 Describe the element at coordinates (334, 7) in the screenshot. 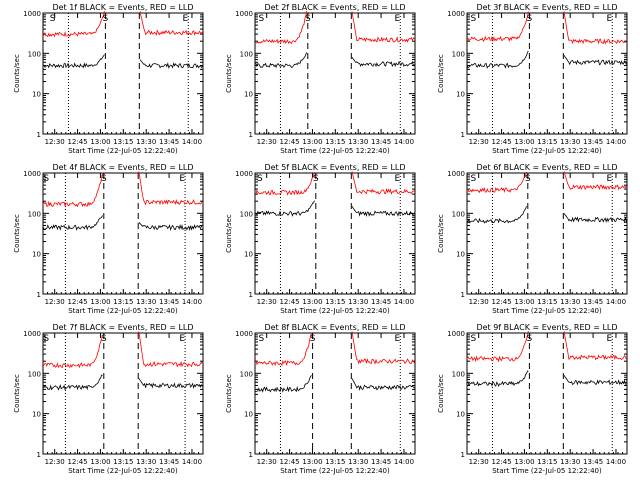

I see `panel-title: Det 2f BLACK = Events, RED = LLD` at that location.